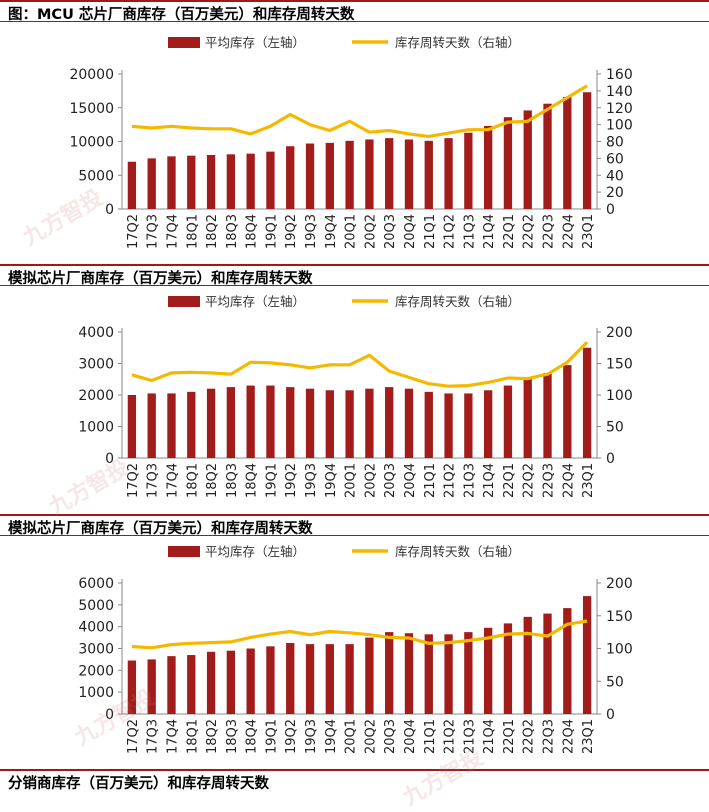 Image resolution: width=709 pixels, height=812 pixels. What do you see at coordinates (610, 715) in the screenshot?
I see `right-tick-label: 0` at bounding box center [610, 715].